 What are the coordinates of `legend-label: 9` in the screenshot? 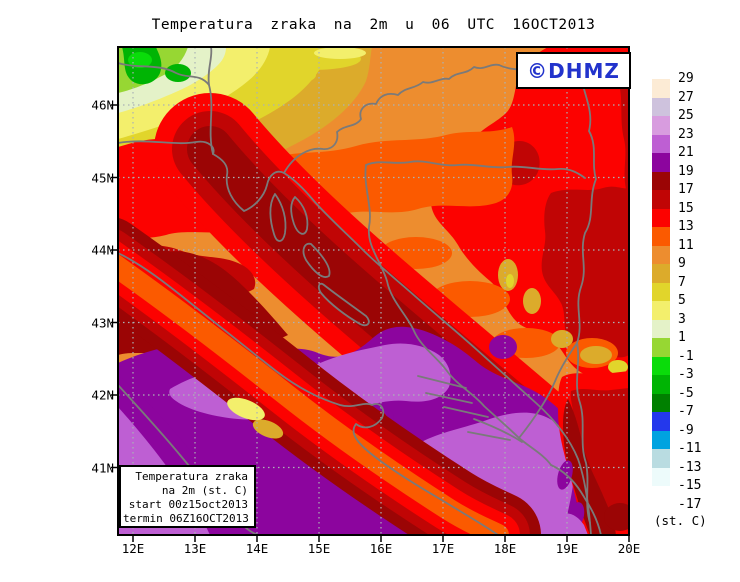 It's located at (682, 263).